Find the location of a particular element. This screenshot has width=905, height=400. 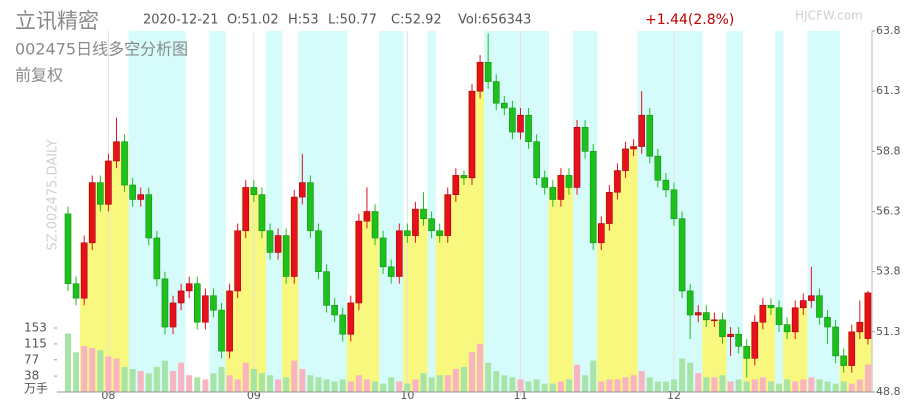

side-watermark: SZ.002475.DAILY is located at coordinates (53, 194).